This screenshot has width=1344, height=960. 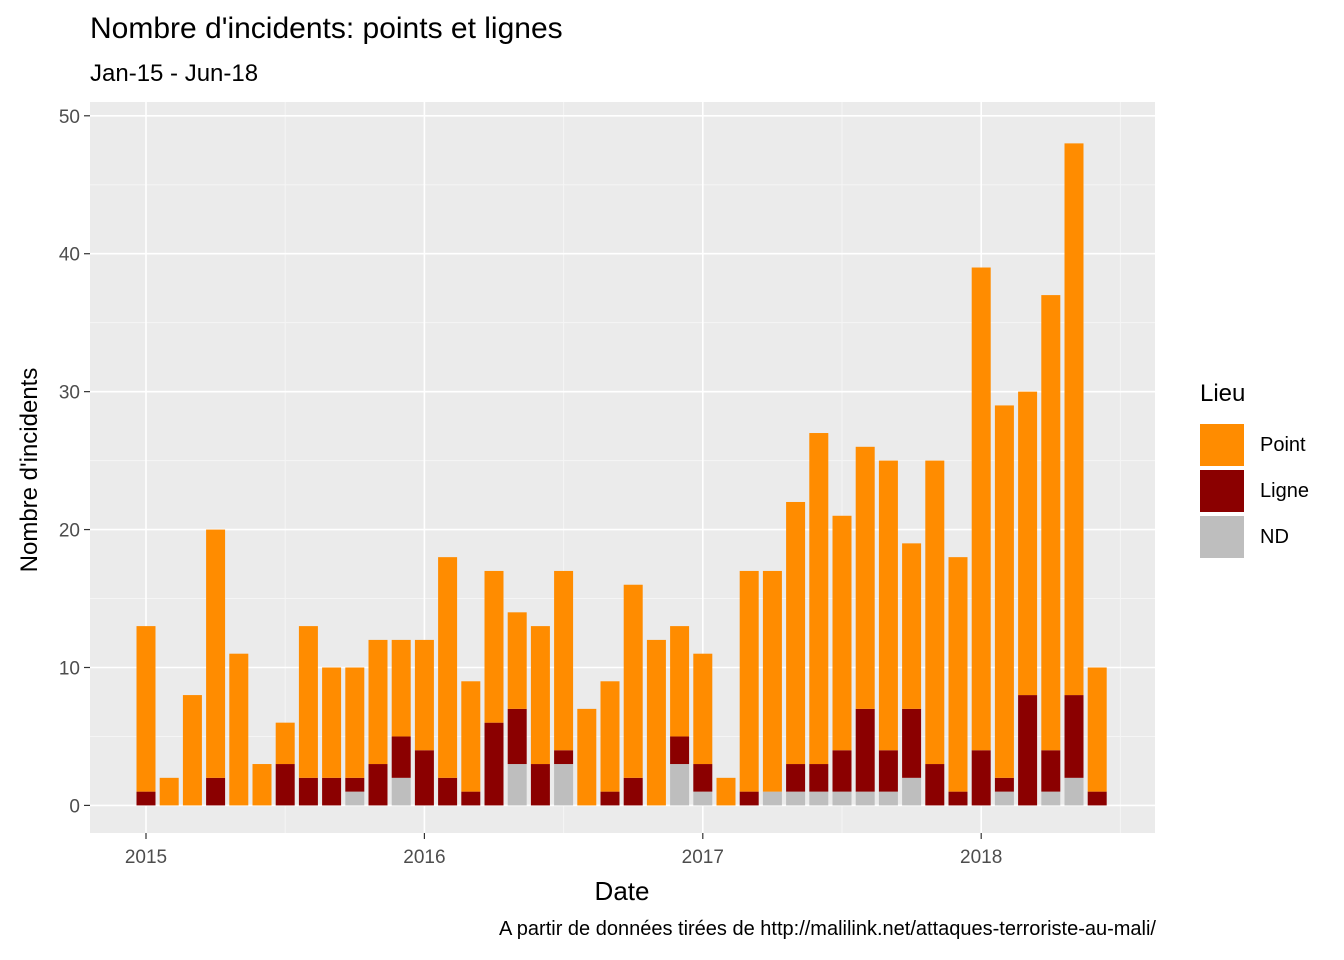 What do you see at coordinates (1274, 536) in the screenshot?
I see `legend-label-nd: ND` at bounding box center [1274, 536].